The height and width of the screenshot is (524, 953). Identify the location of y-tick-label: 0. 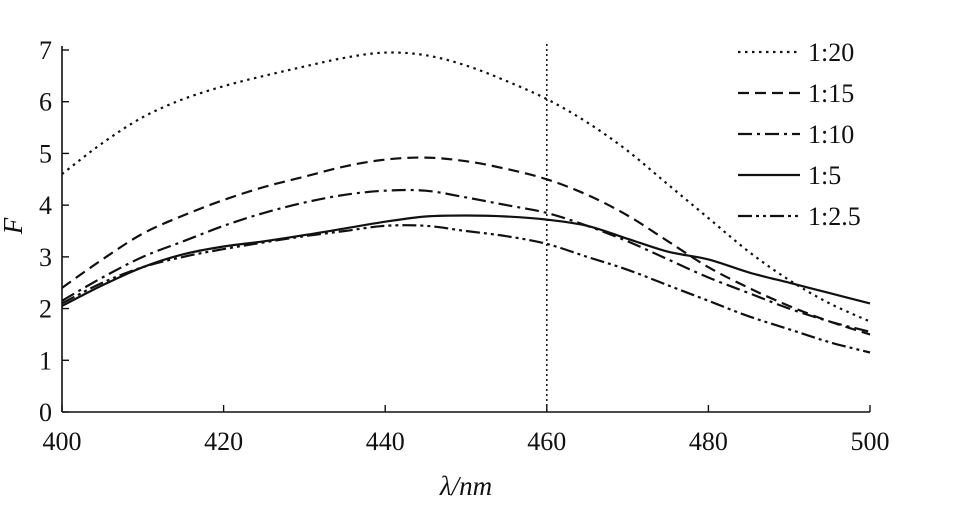
(45, 412).